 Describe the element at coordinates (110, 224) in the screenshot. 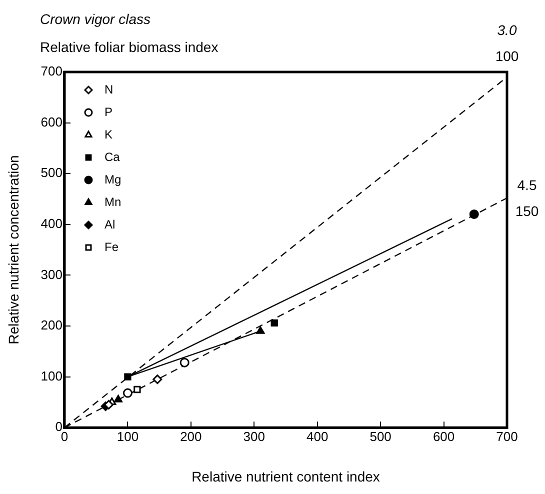

I see `legend-label: Al` at that location.